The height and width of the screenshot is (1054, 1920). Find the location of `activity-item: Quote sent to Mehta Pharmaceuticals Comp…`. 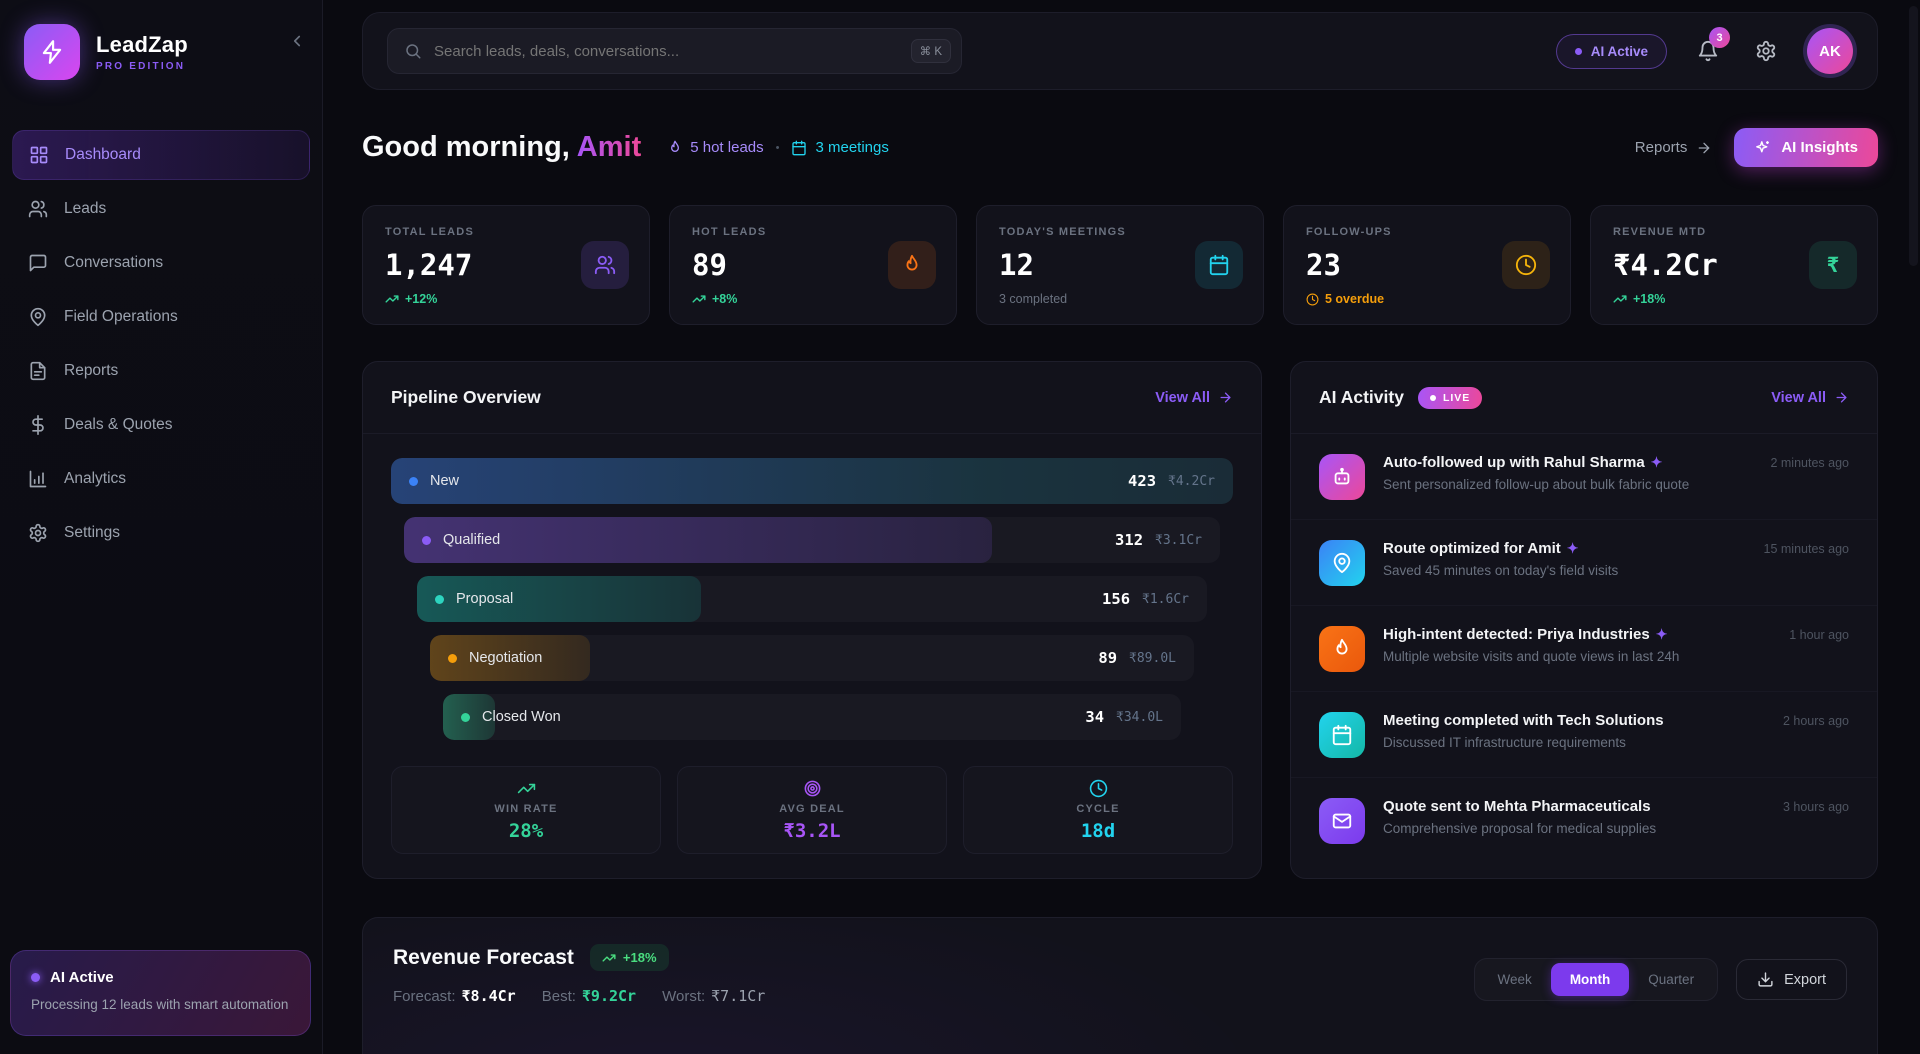

activity-item: Quote sent to Mehta Pharmaceuticals Comp… is located at coordinates (1584, 820).